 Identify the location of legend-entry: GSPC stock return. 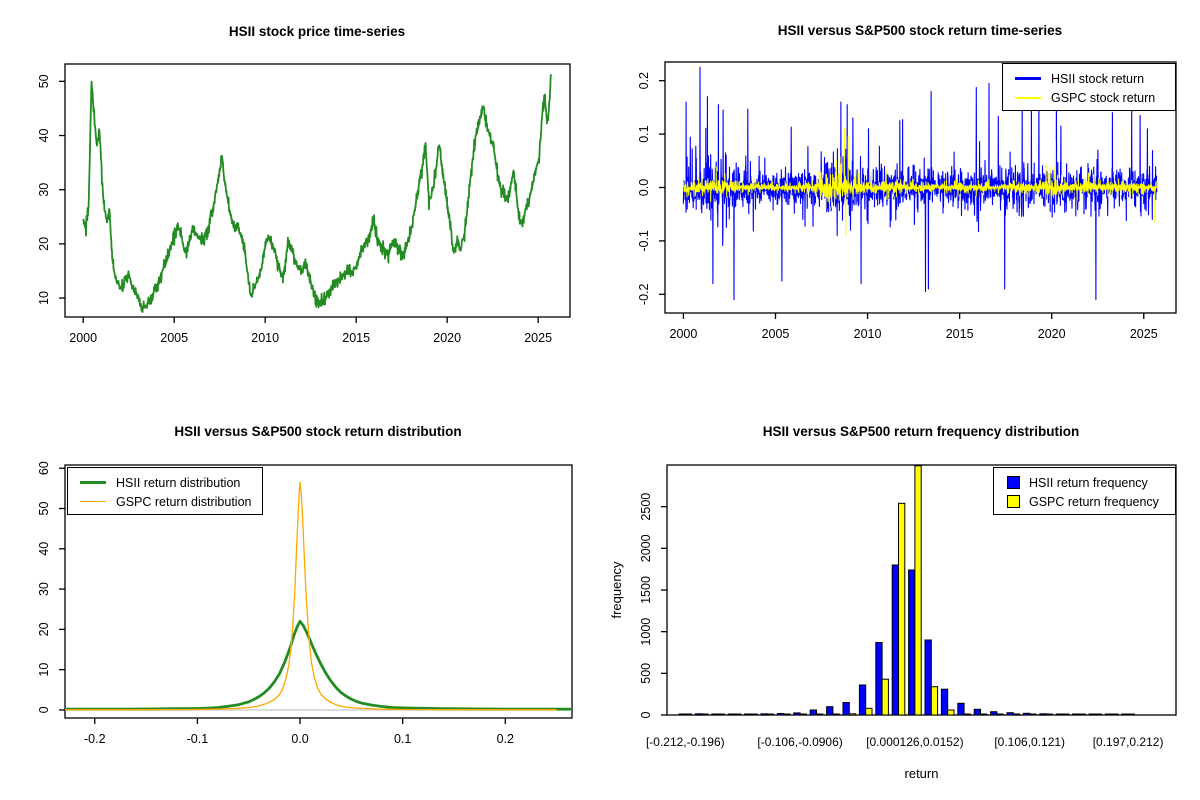
(1089, 97).